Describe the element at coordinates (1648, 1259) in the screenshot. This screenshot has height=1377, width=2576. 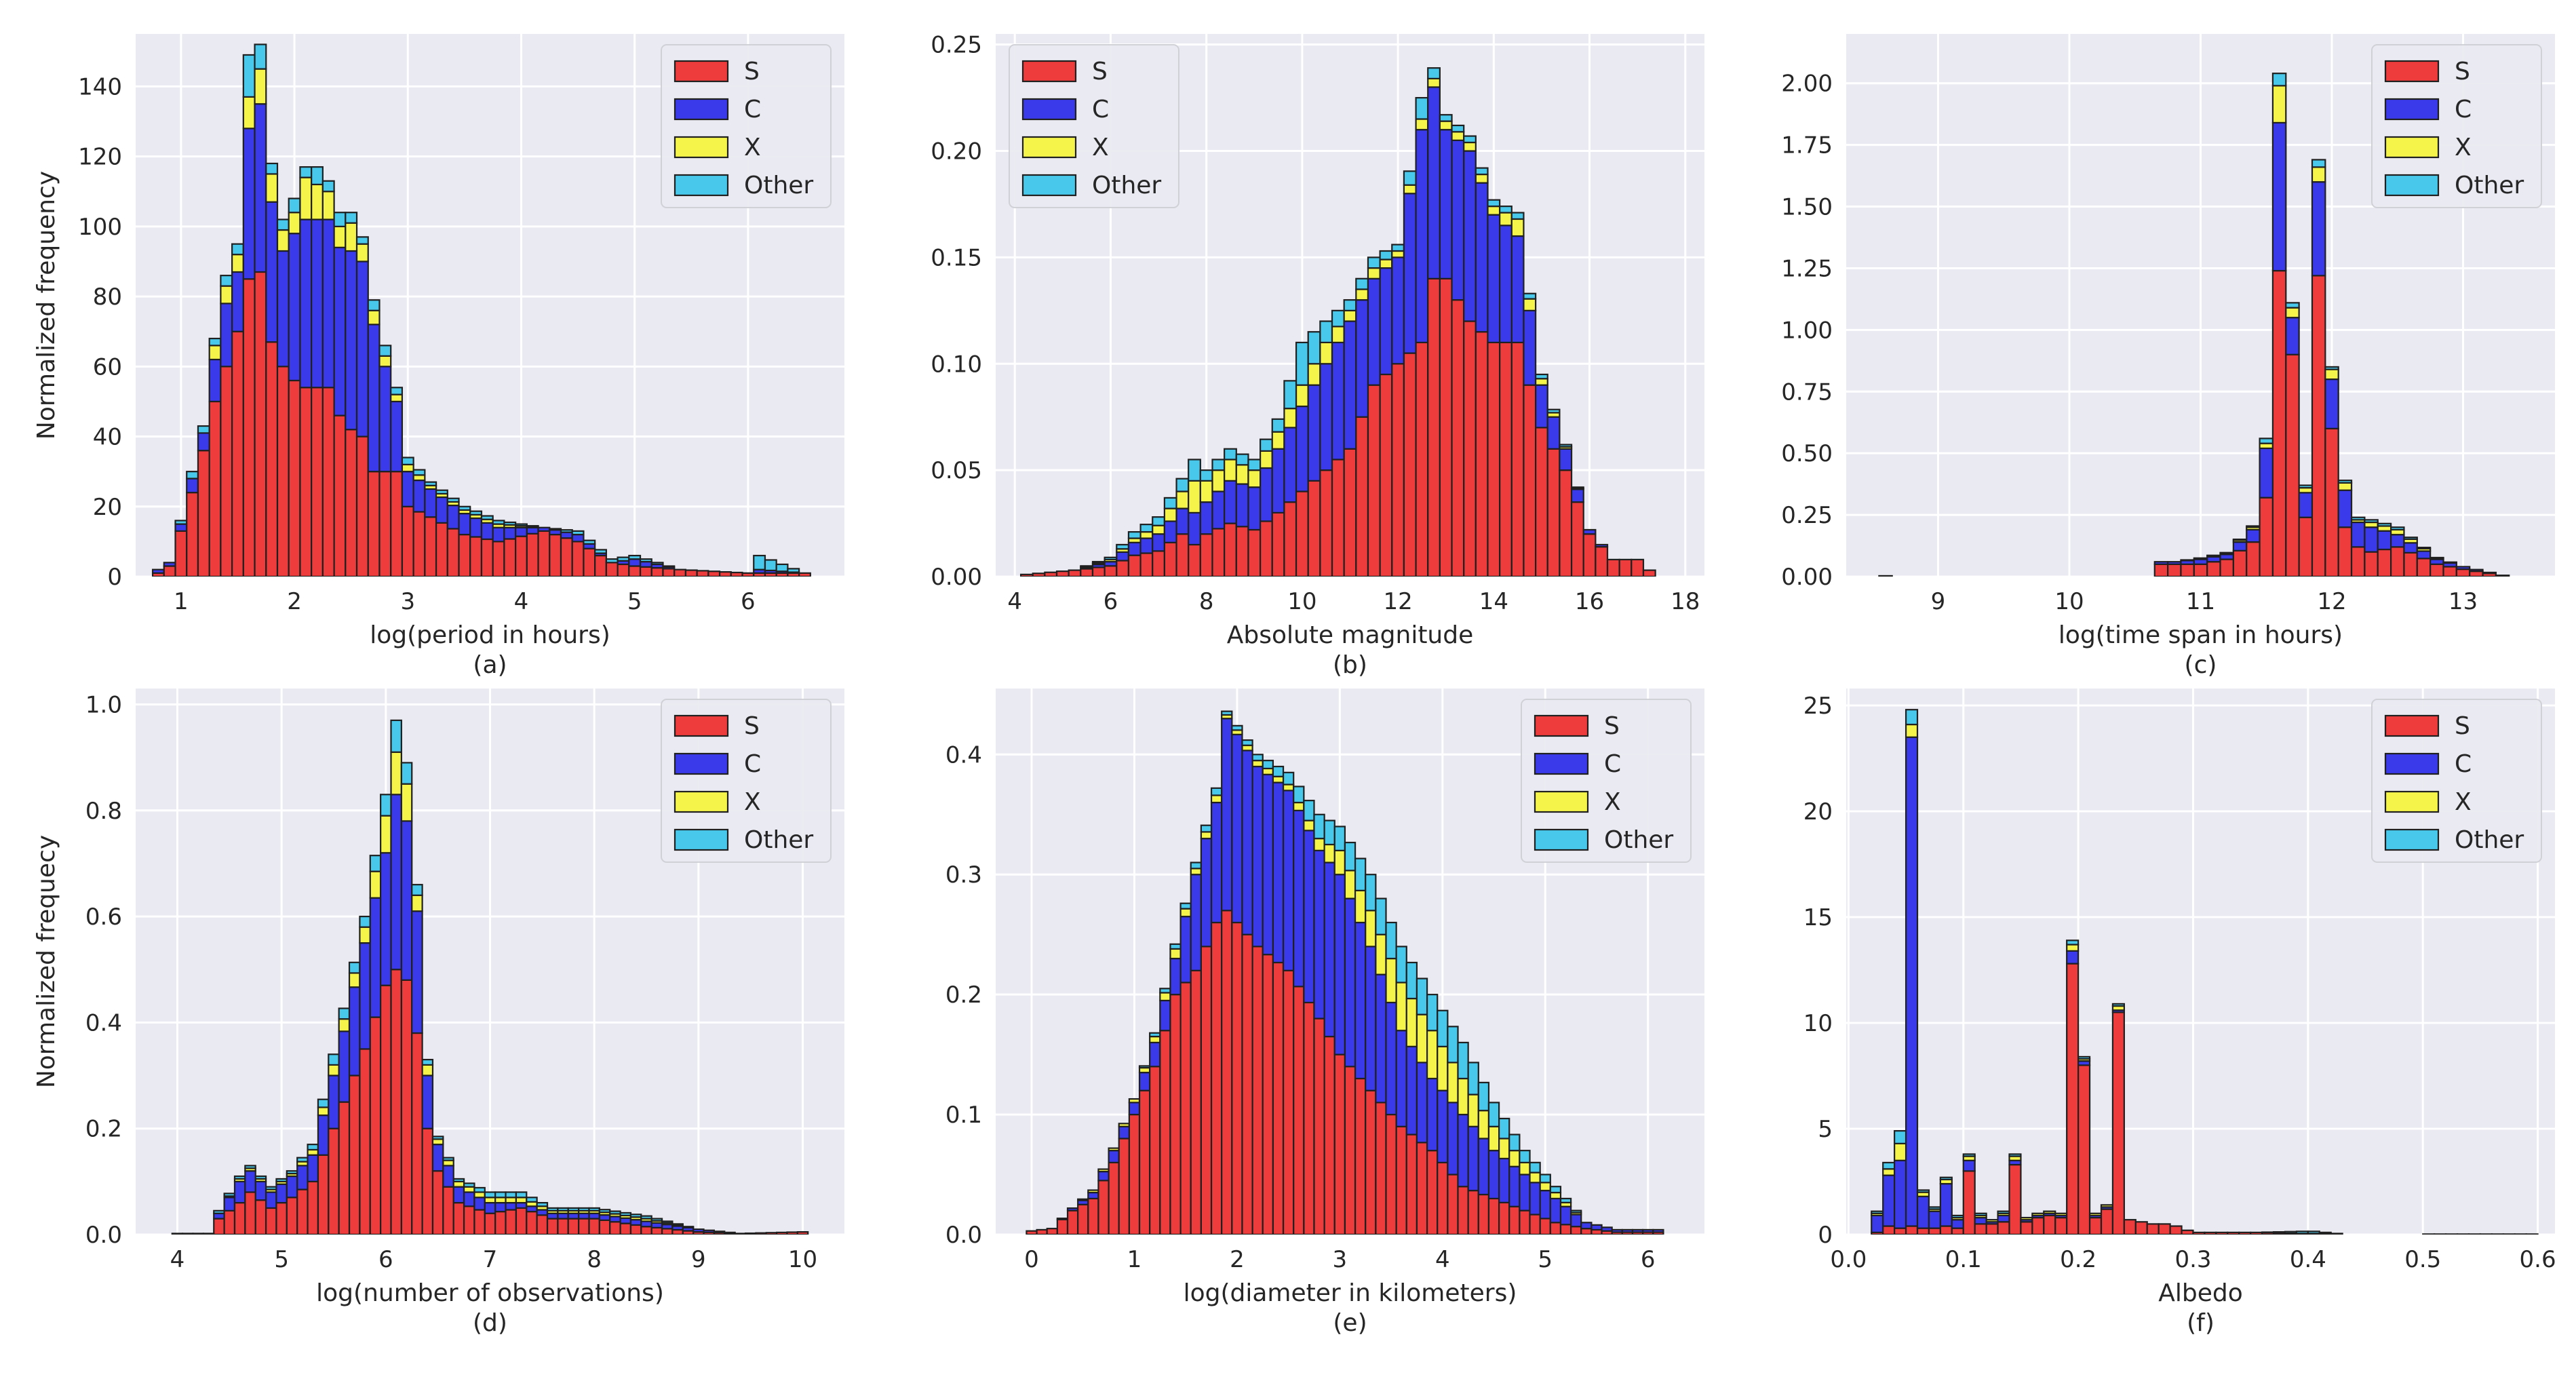
I see `x-tick-label: 6` at that location.